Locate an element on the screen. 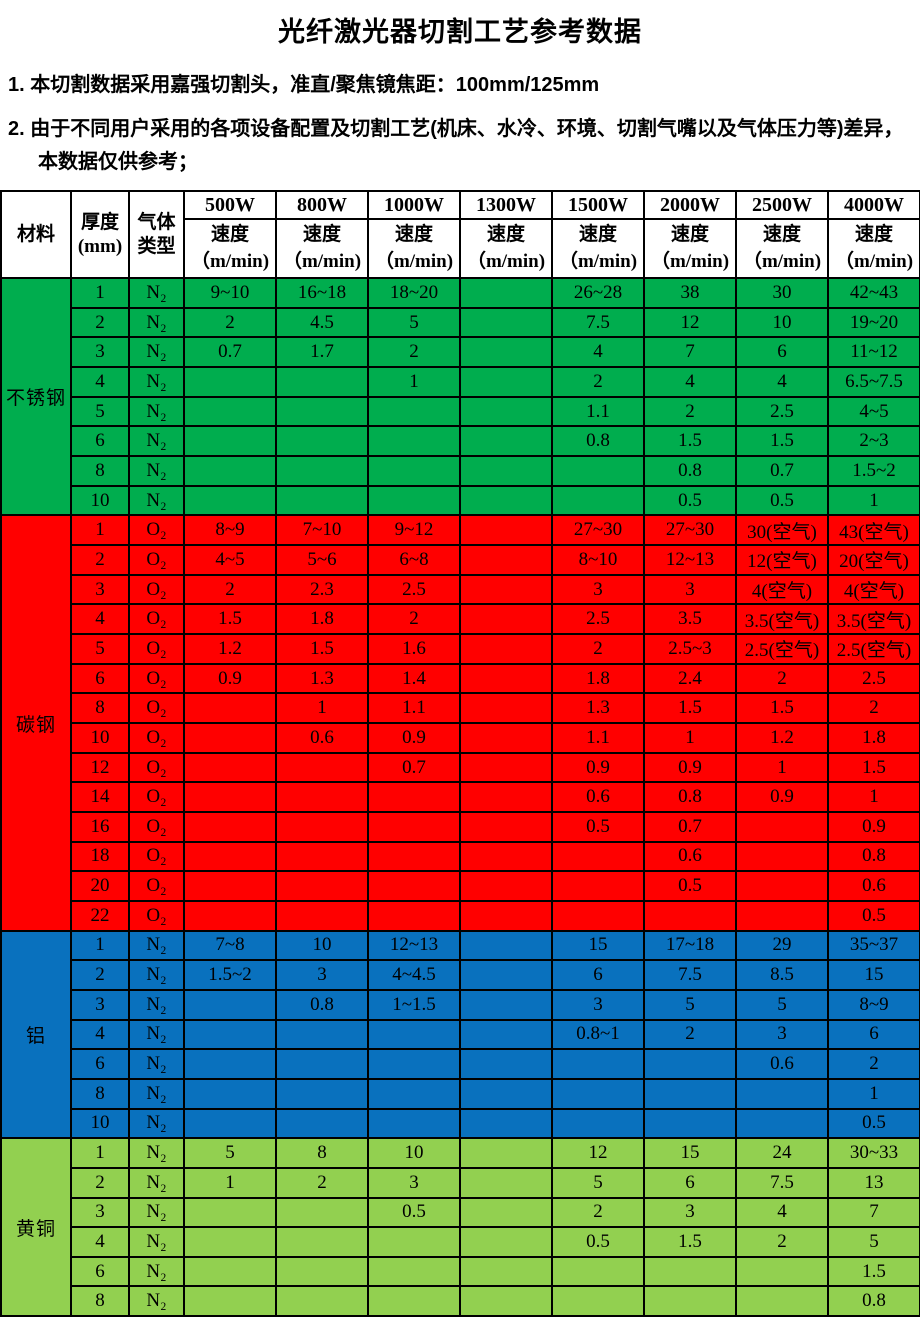 The height and width of the screenshot is (1317, 920). table-row: 20 O₂ 0.5 0.6 is located at coordinates (460, 886).